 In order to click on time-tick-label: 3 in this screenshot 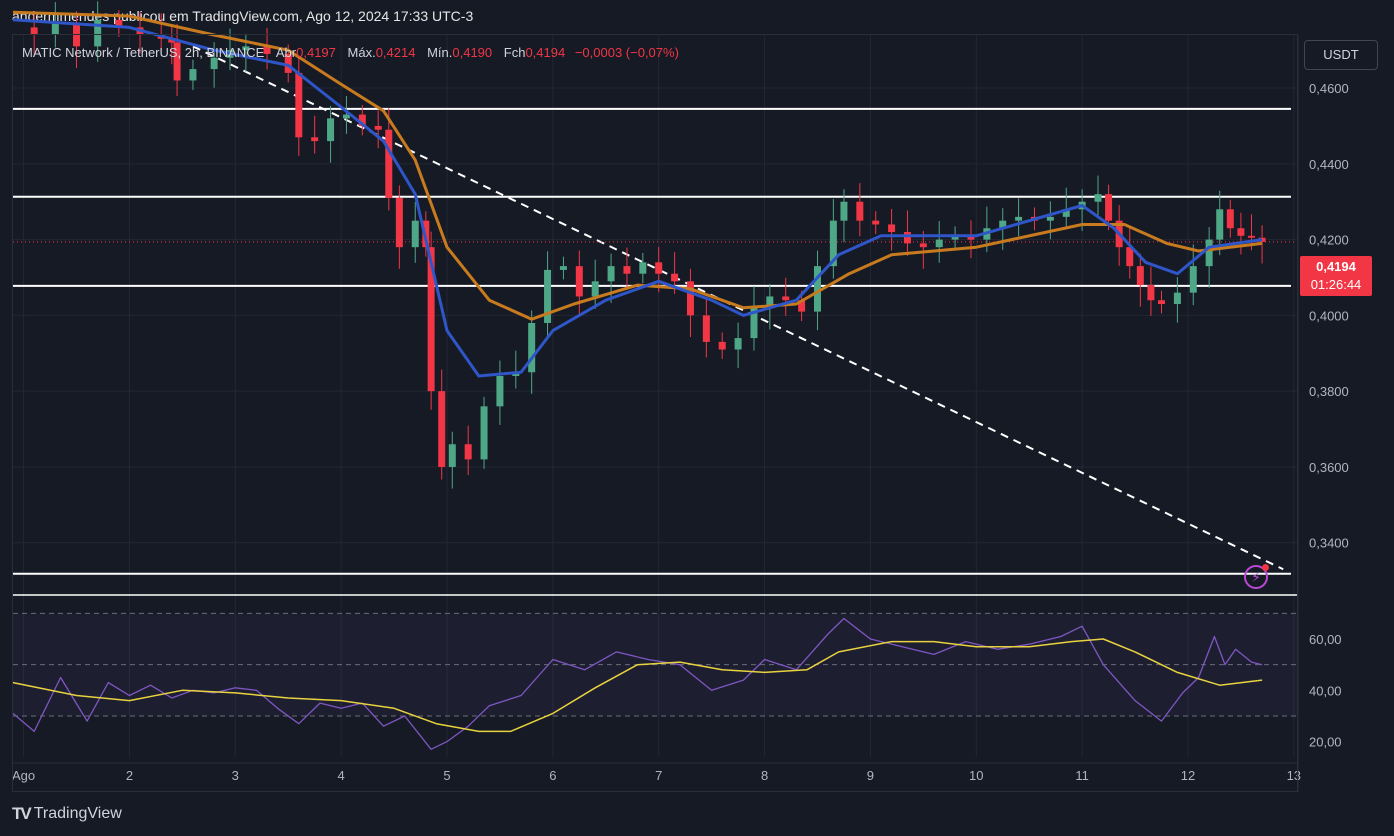, I will do `click(235, 775)`.